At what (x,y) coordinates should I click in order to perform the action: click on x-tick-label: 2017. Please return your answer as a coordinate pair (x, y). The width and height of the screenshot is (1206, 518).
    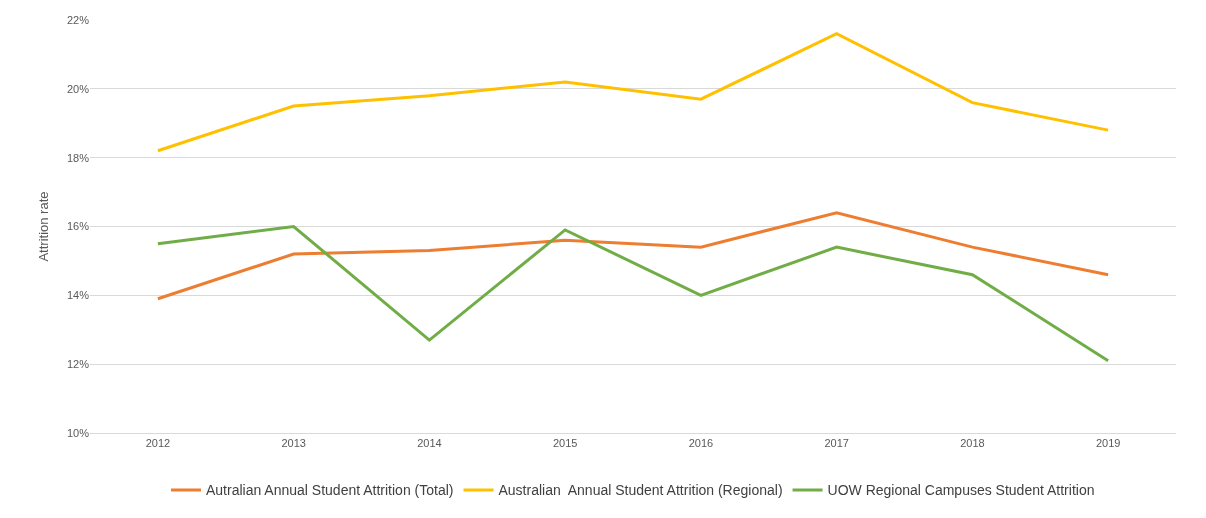
    Looking at the image, I should click on (836, 443).